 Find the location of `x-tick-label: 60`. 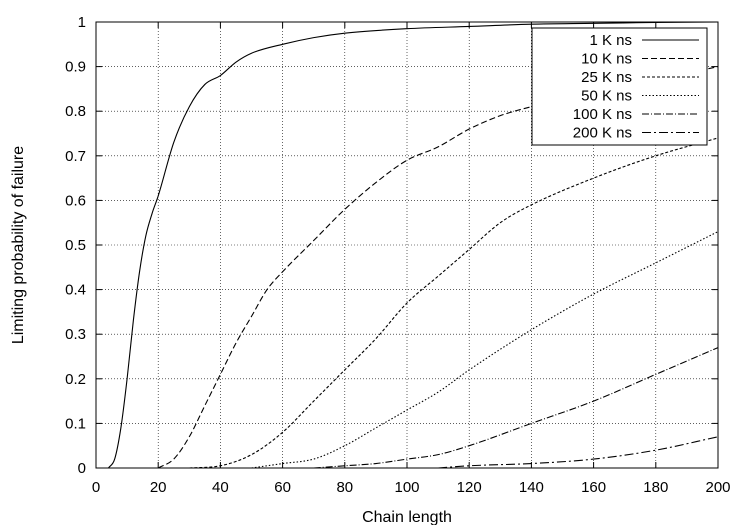

x-tick-label: 60 is located at coordinates (282, 487).